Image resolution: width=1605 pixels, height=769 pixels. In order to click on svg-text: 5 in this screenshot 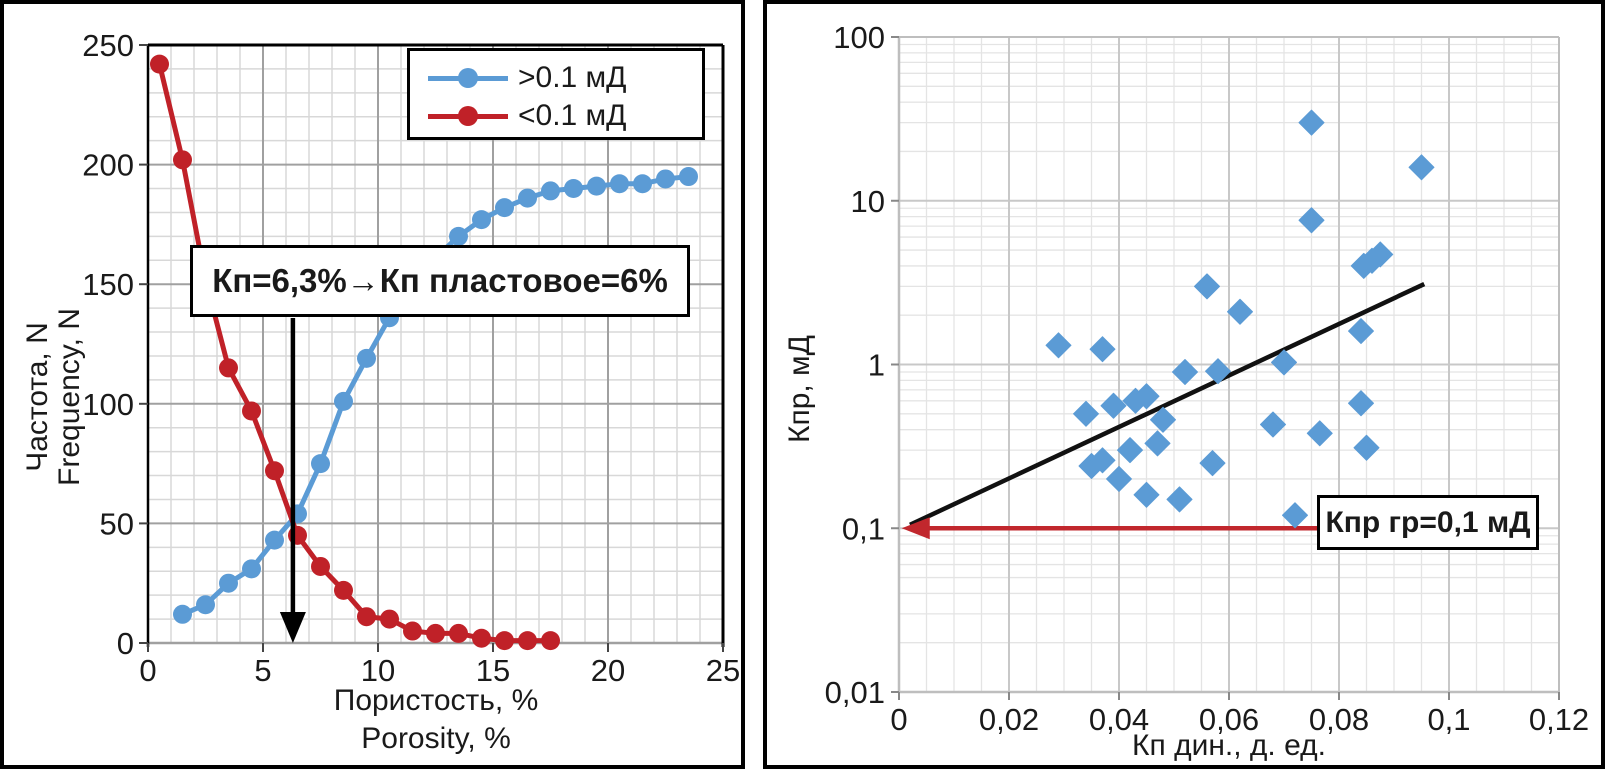, I will do `click(262, 670)`.